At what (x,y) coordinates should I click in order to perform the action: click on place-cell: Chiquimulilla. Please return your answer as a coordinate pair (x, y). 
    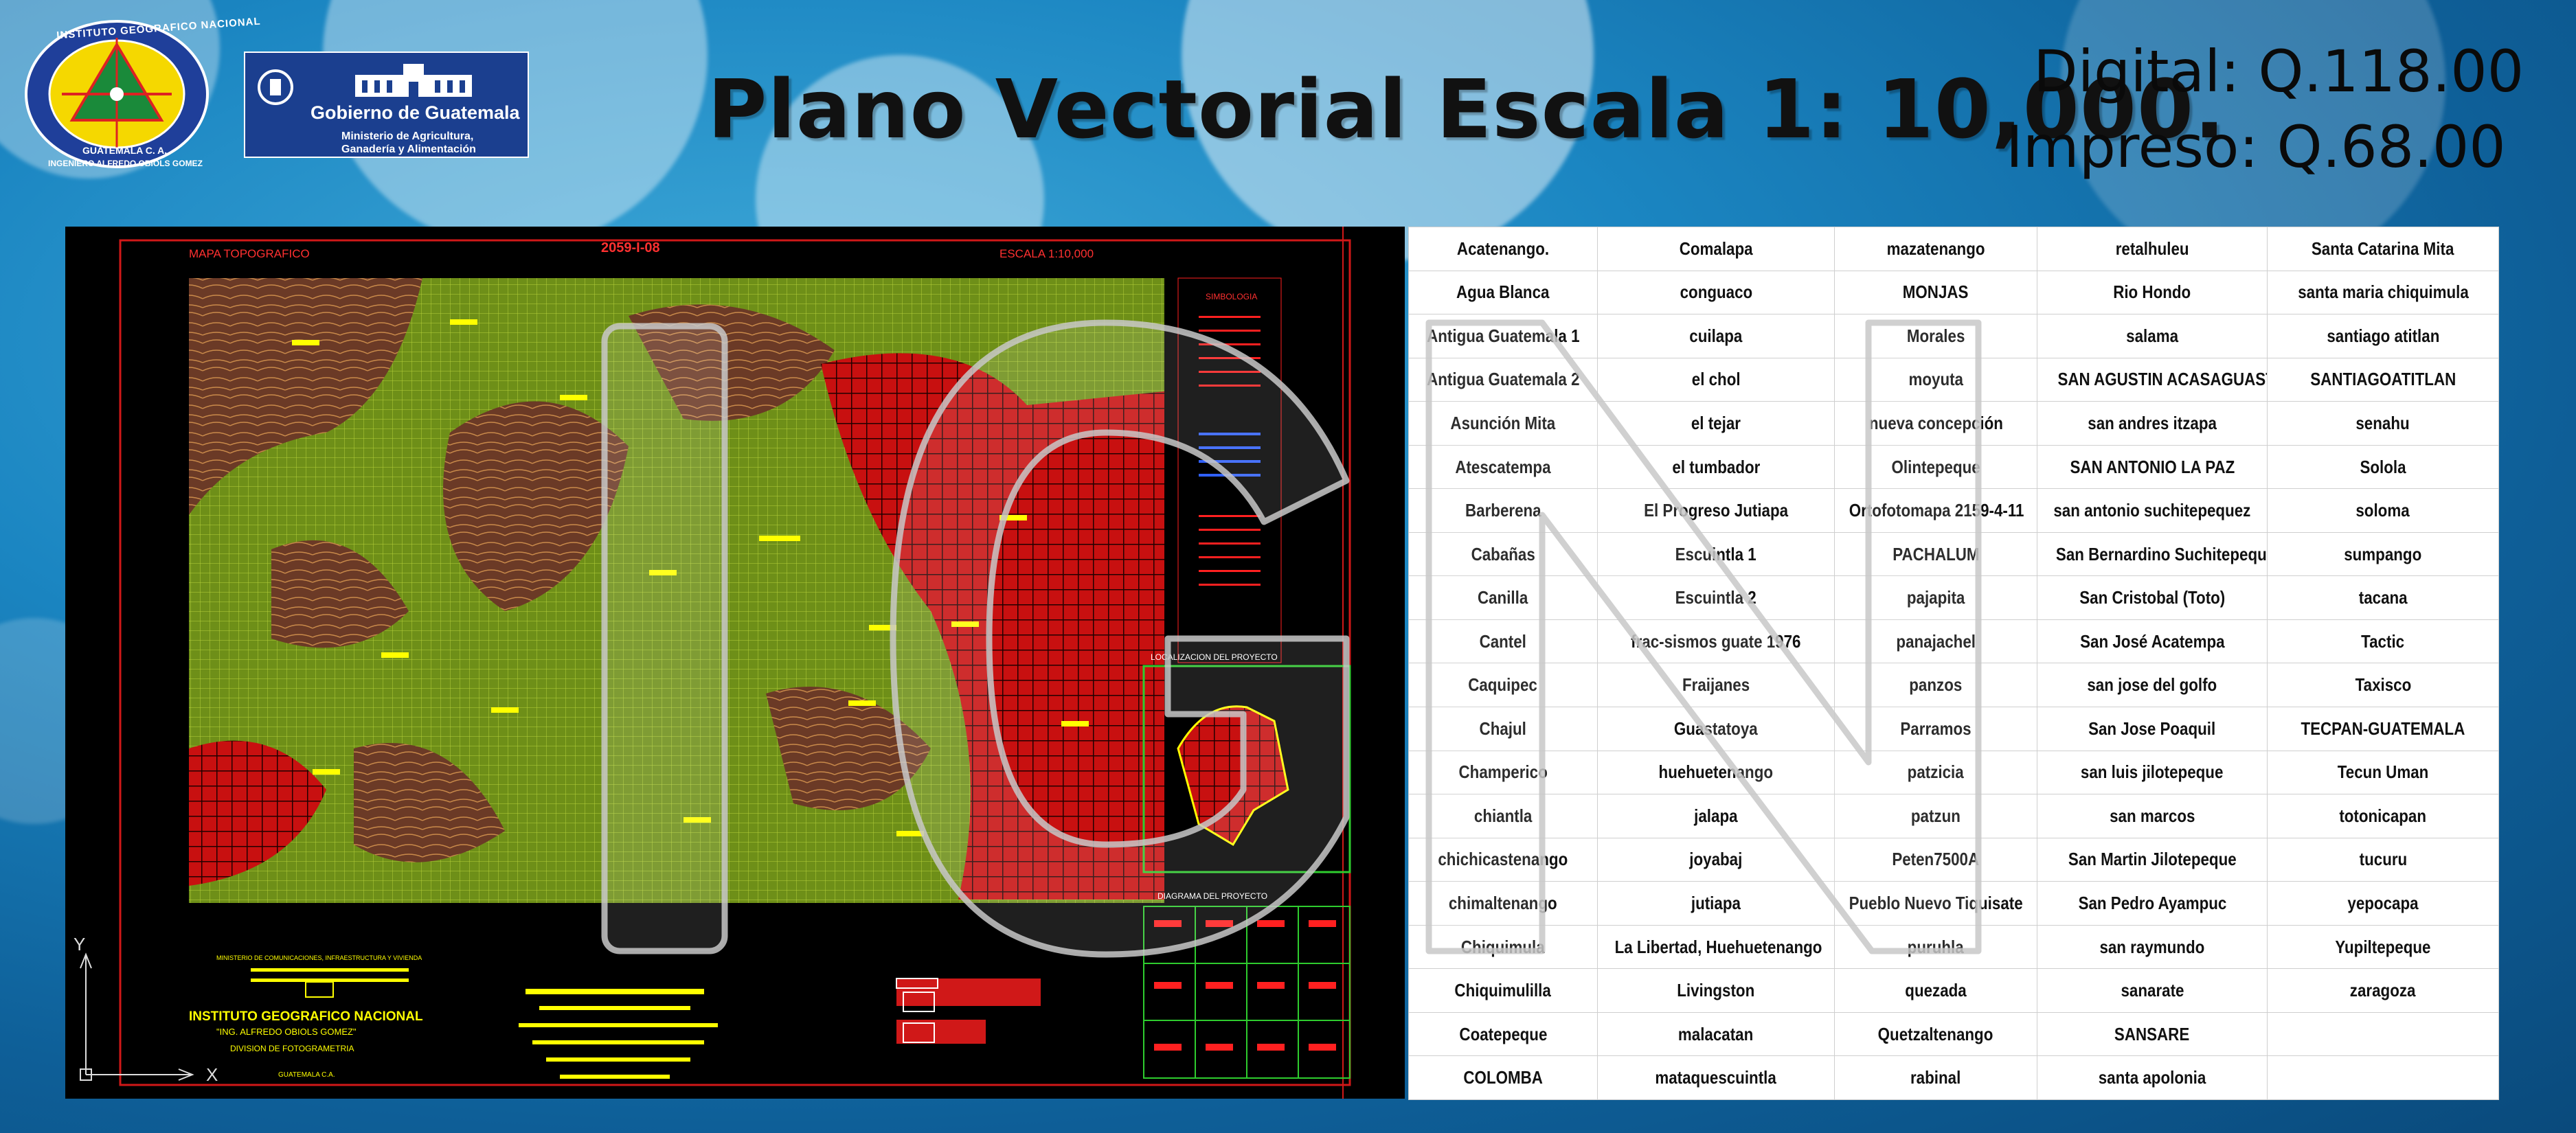
    Looking at the image, I should click on (1503, 990).